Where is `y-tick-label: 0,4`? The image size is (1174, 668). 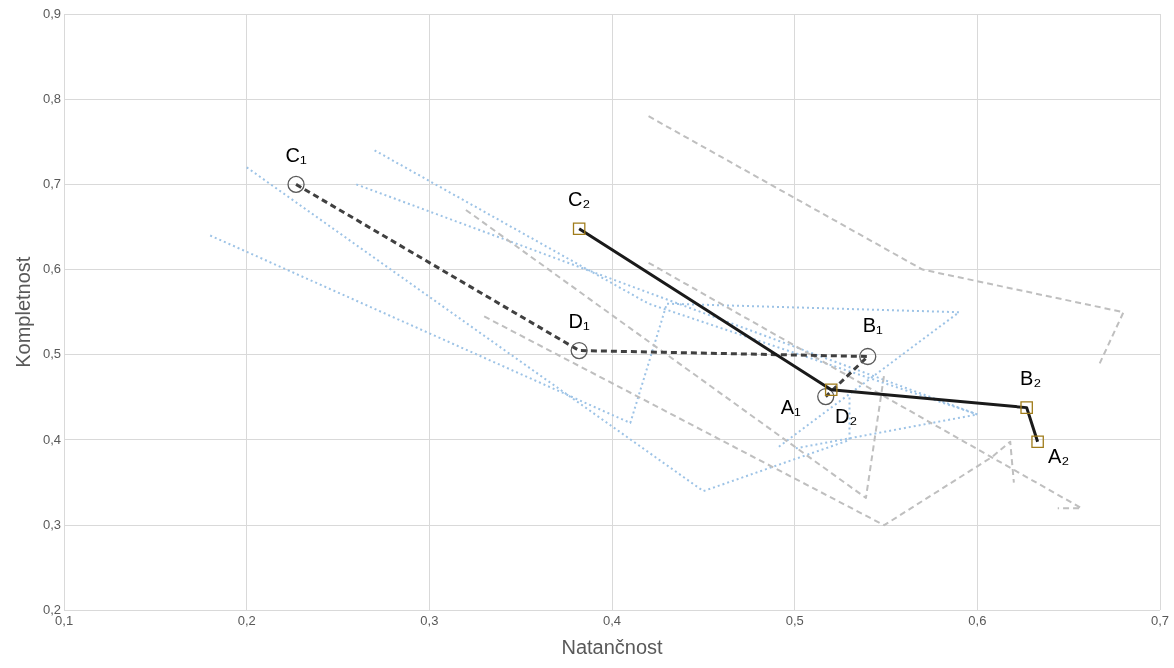
y-tick-label: 0,4 is located at coordinates (52, 439).